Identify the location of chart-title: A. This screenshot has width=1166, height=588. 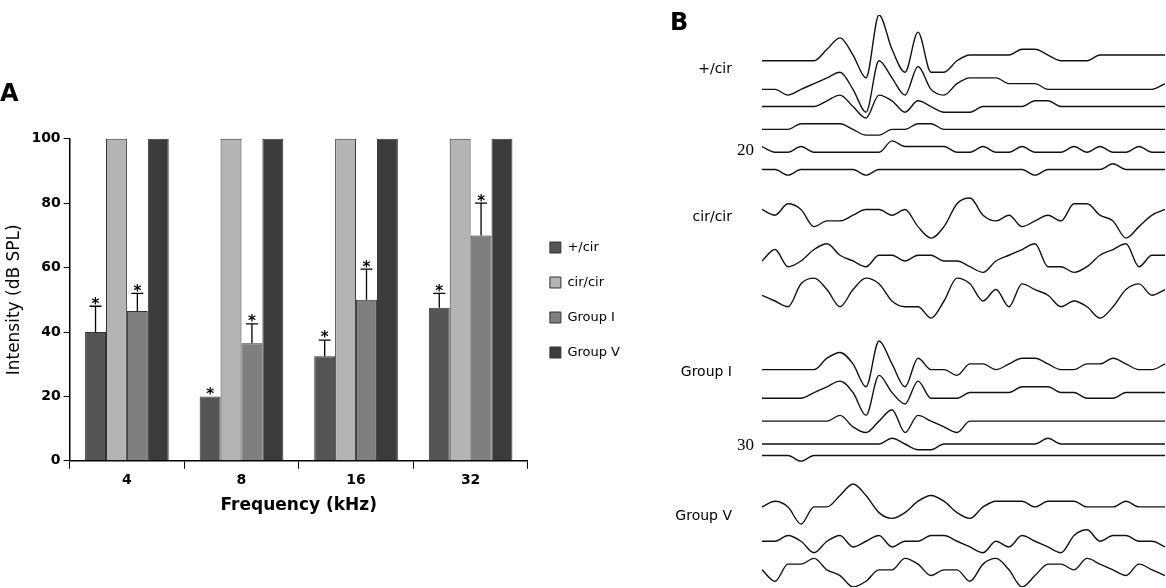
(9, 92).